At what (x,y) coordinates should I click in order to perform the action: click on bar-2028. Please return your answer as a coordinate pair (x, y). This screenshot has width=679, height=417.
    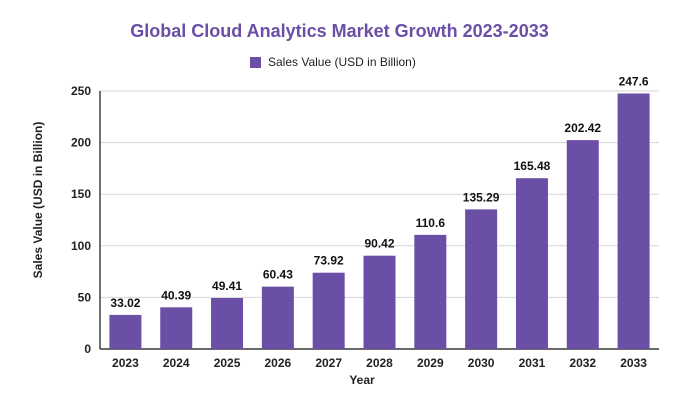
    Looking at the image, I should click on (379, 302).